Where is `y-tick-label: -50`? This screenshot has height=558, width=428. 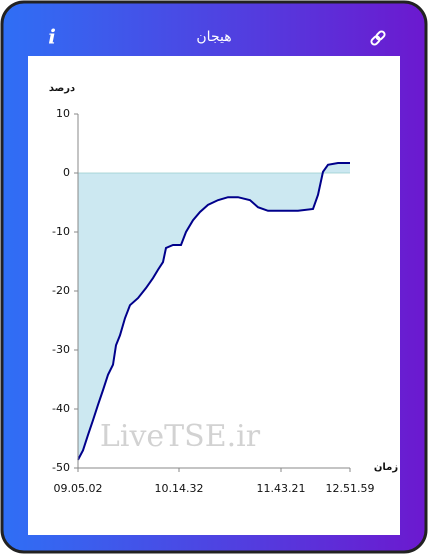 y-tick-label: -50 is located at coordinates (61, 467).